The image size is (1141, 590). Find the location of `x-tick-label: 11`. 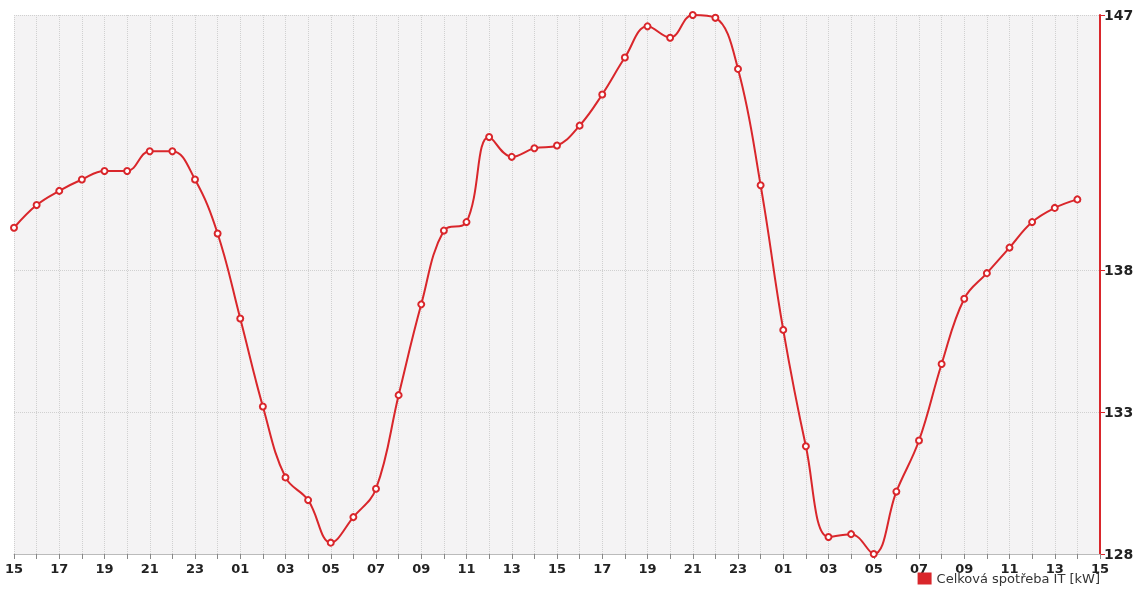

x-tick-label: 11 is located at coordinates (466, 568).